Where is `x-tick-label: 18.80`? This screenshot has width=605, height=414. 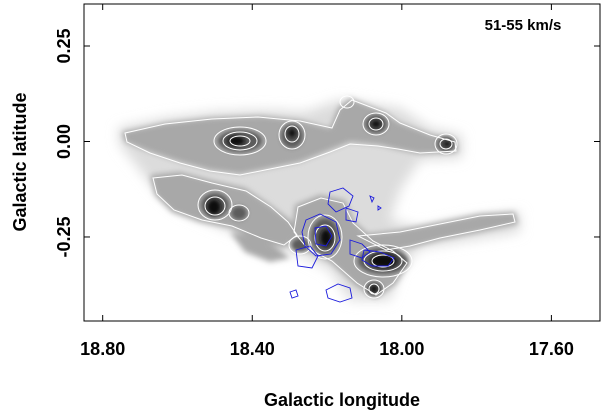
x-tick-label: 18.80 is located at coordinates (102, 349).